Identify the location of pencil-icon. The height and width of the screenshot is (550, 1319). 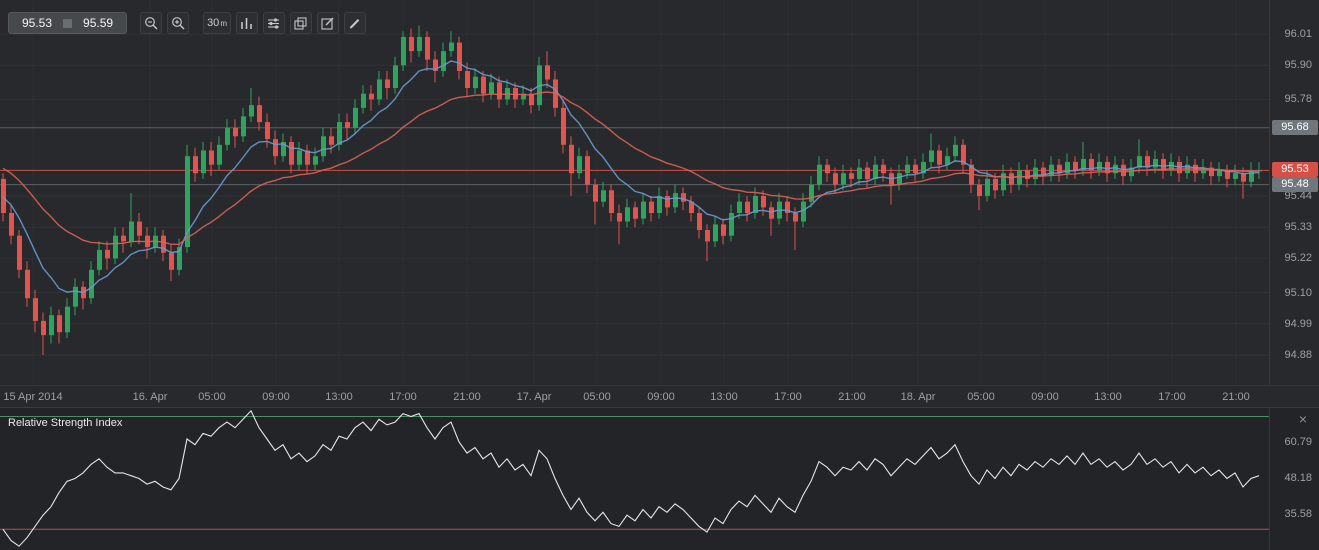
(355, 23).